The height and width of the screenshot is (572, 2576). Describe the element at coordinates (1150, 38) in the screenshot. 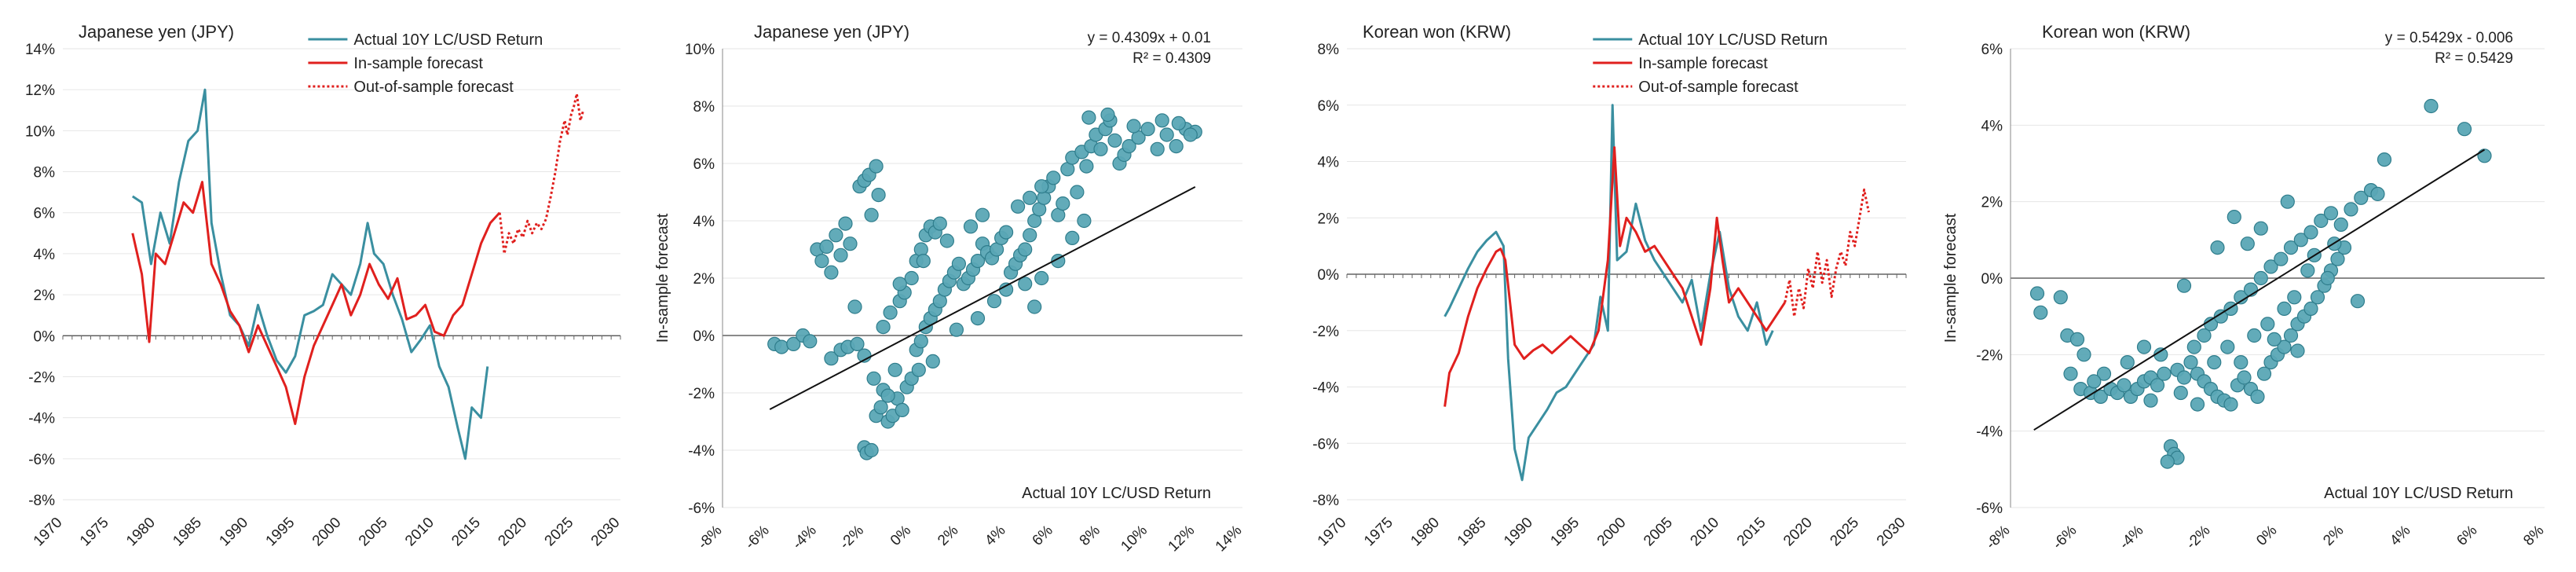

I see `trendline-equation: y = 0.4309x + 0.01` at that location.